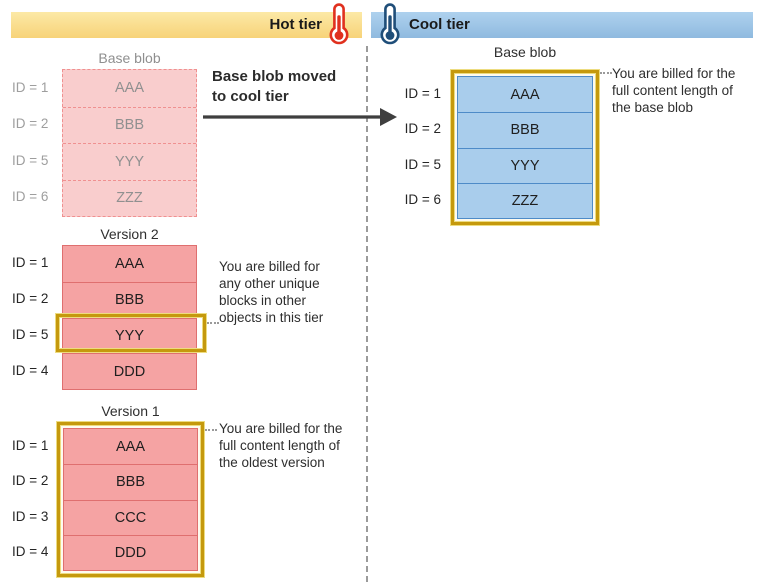  Describe the element at coordinates (339, 24) in the screenshot. I see `hot-thermometer-icon` at that location.